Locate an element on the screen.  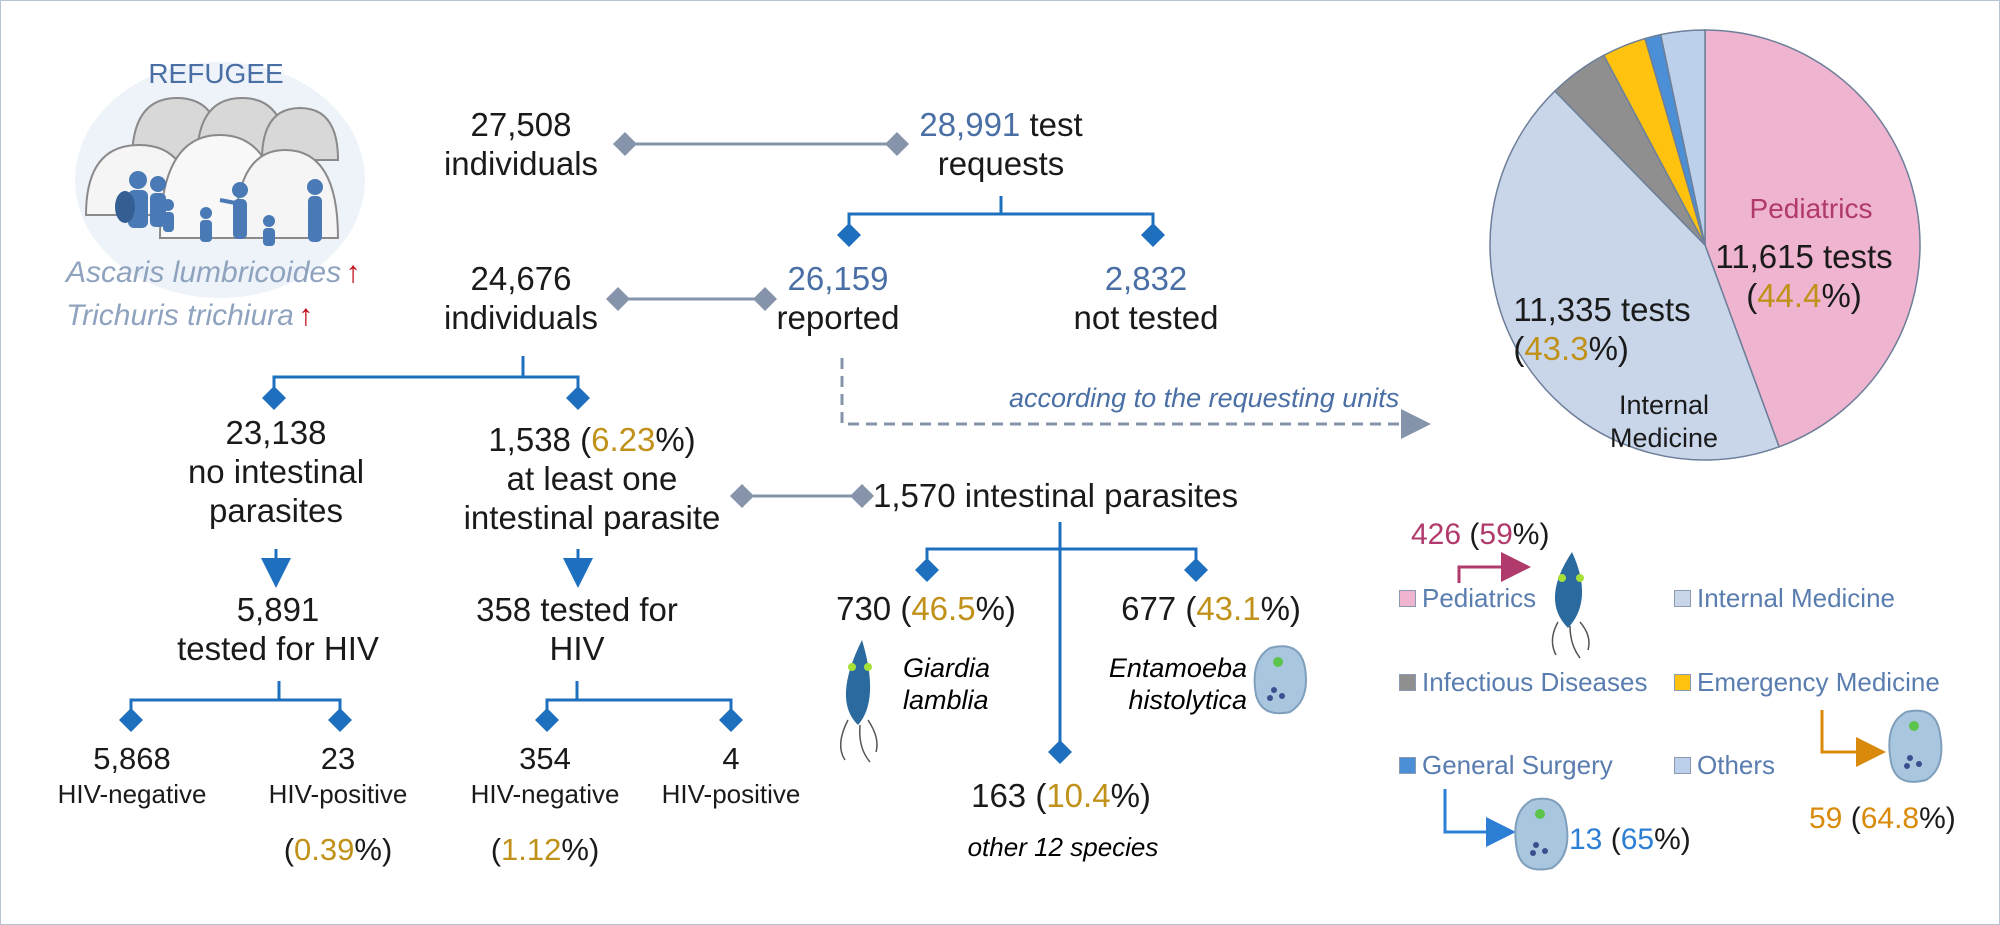
hiv-negative-left: 5,868 HIV-negative is located at coordinates (132, 775).